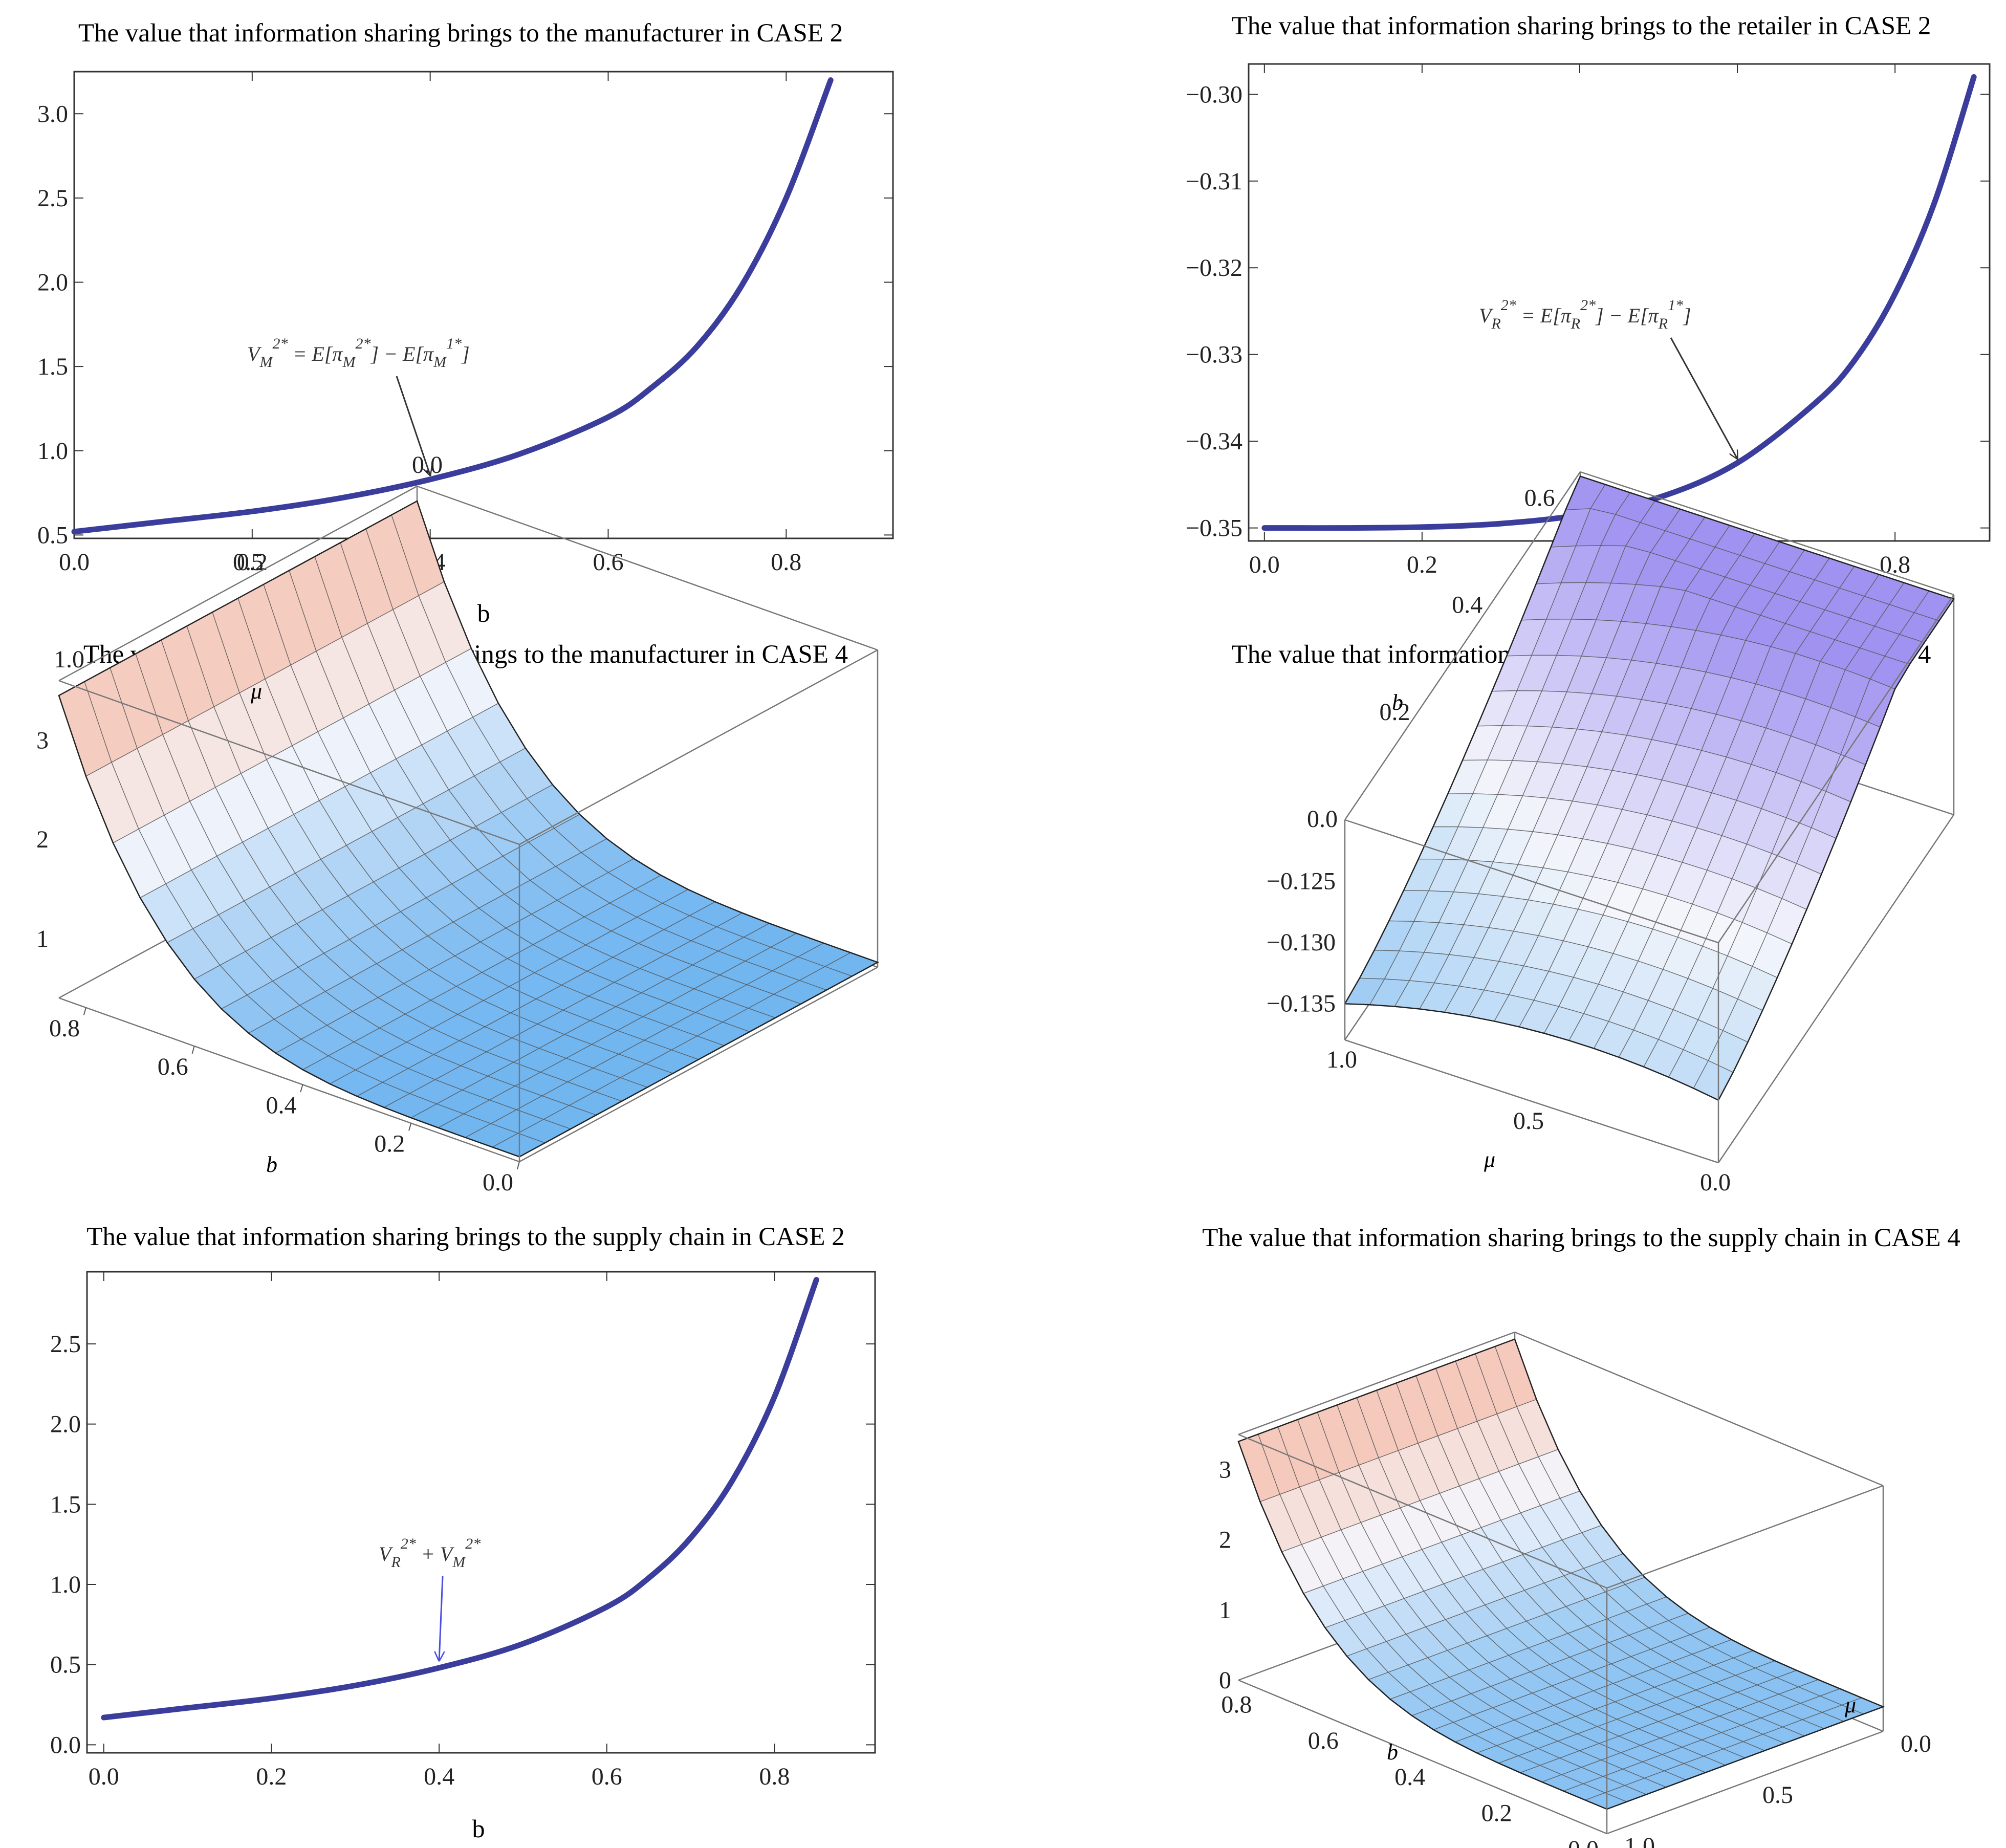  Describe the element at coordinates (1214, 355) in the screenshot. I see `y-tick-label: −0.33` at that location.